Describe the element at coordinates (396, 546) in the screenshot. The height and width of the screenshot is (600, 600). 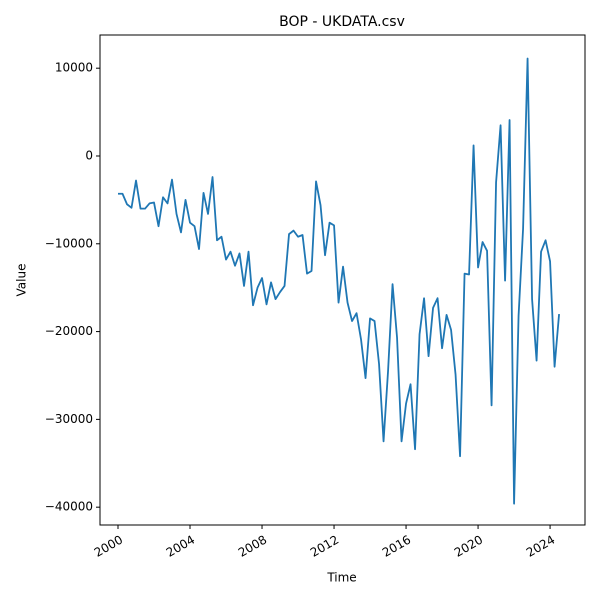
I see `x-tick-label: 2016` at that location.